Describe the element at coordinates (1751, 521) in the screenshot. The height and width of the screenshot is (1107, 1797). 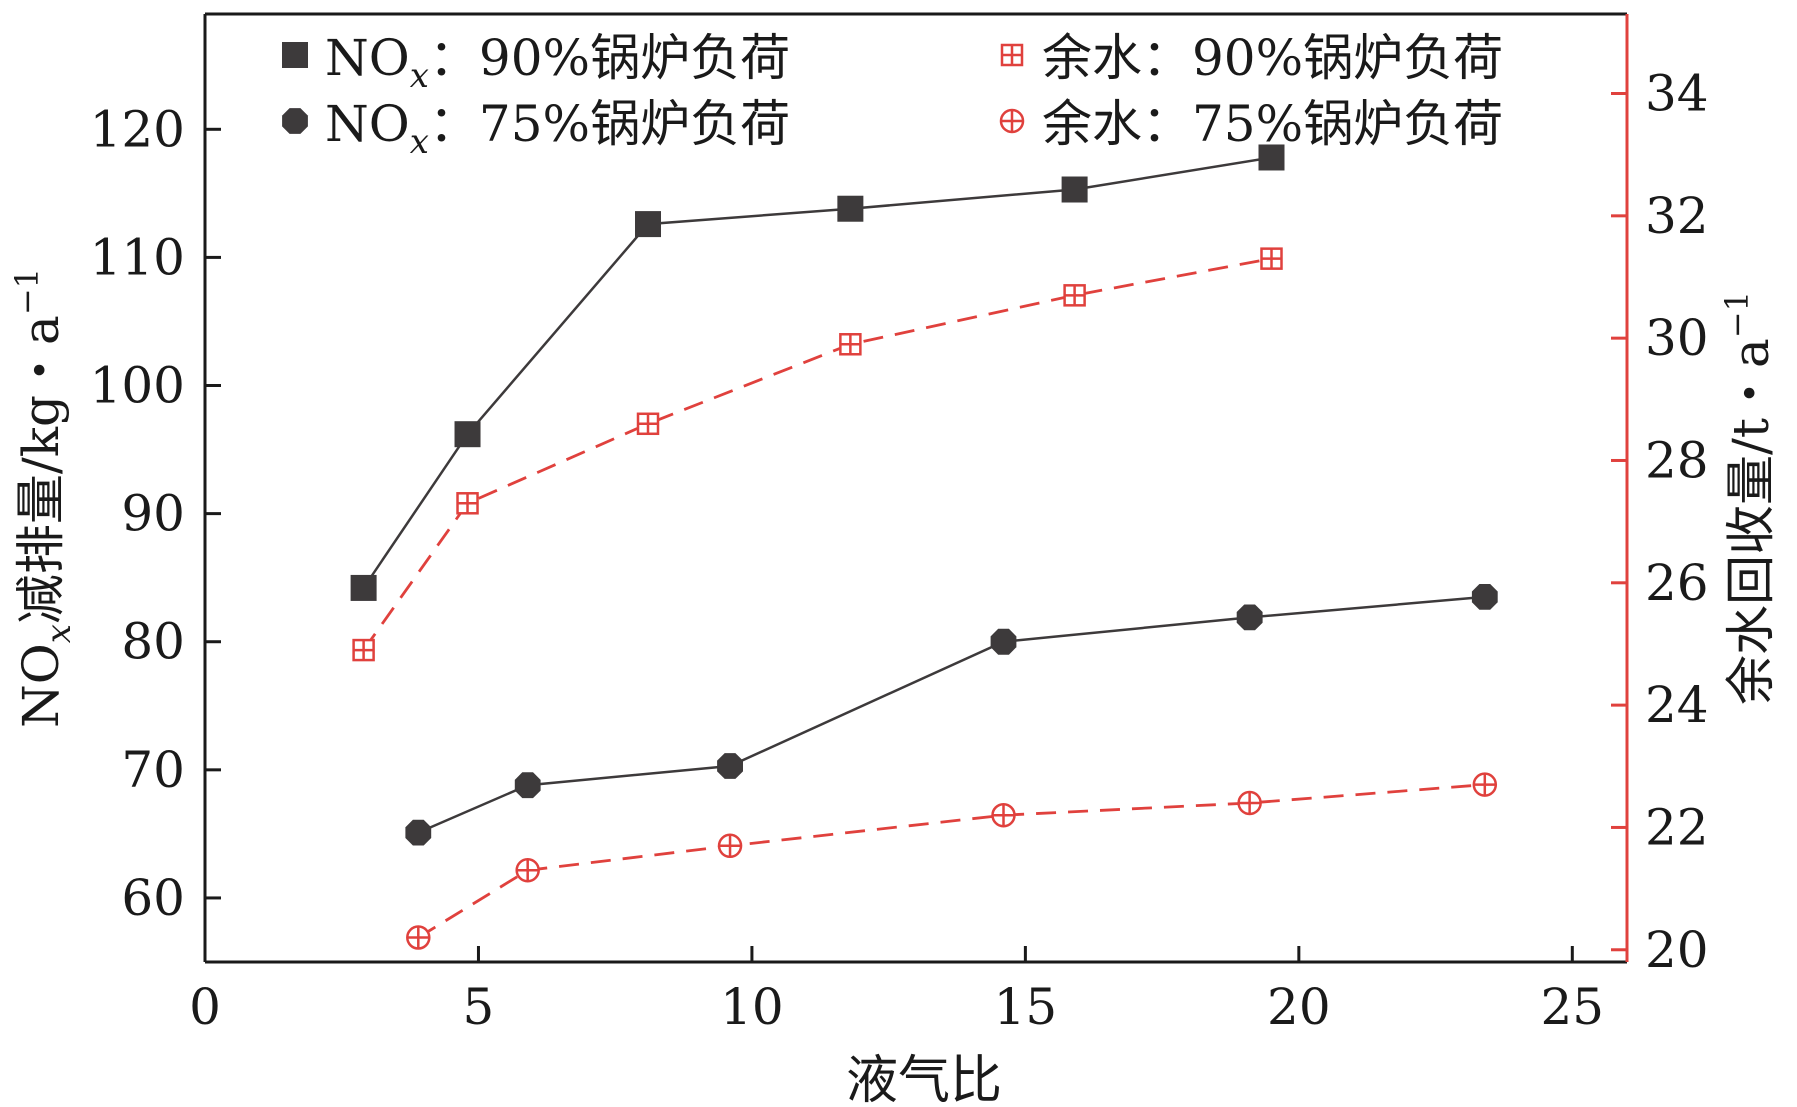
I see `y-axis-right-title-part: 余水回收量/t・a` at that location.